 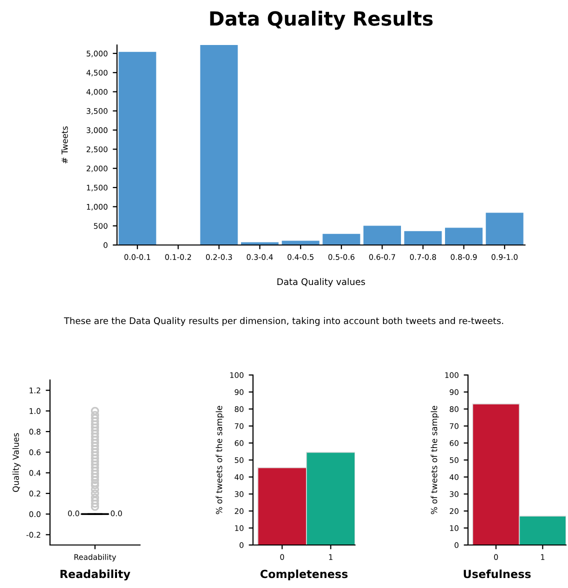 I want to click on chart-title: Data Quality Results, so click(x=321, y=20).